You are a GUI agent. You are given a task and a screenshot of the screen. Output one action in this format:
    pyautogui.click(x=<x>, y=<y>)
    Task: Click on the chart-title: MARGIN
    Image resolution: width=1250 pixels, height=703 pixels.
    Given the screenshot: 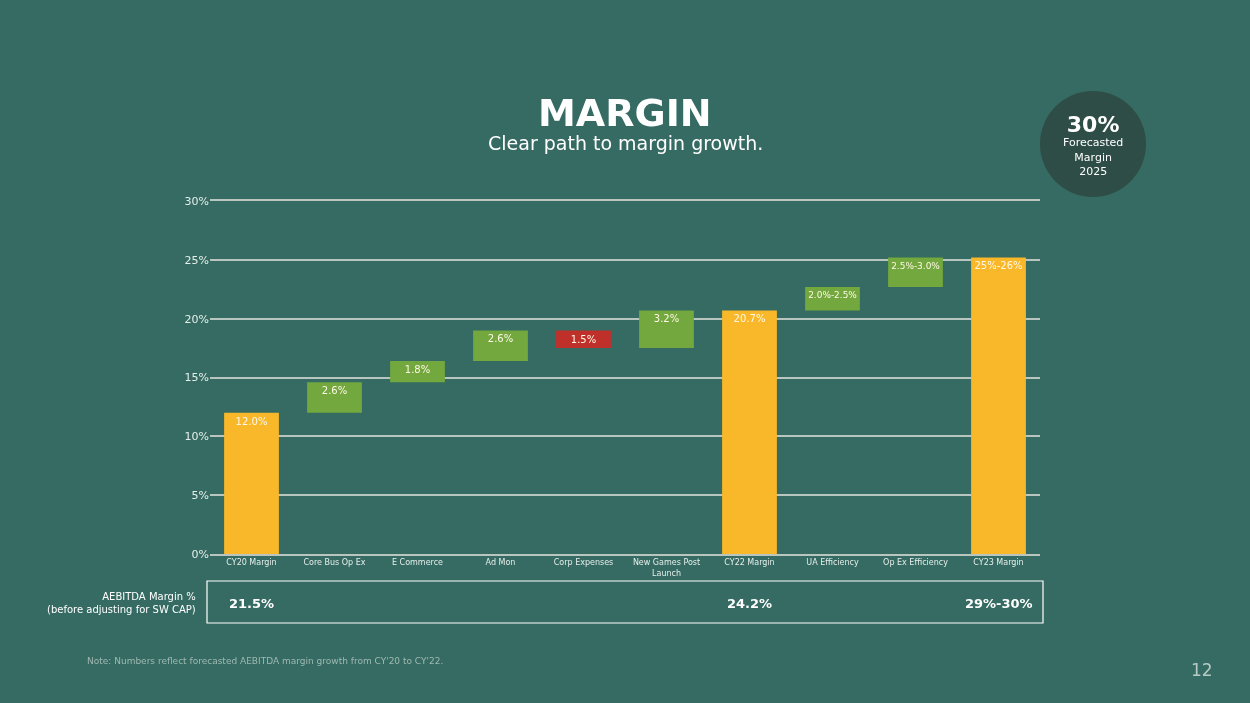 What is the action you would take?
    pyautogui.click(x=625, y=113)
    